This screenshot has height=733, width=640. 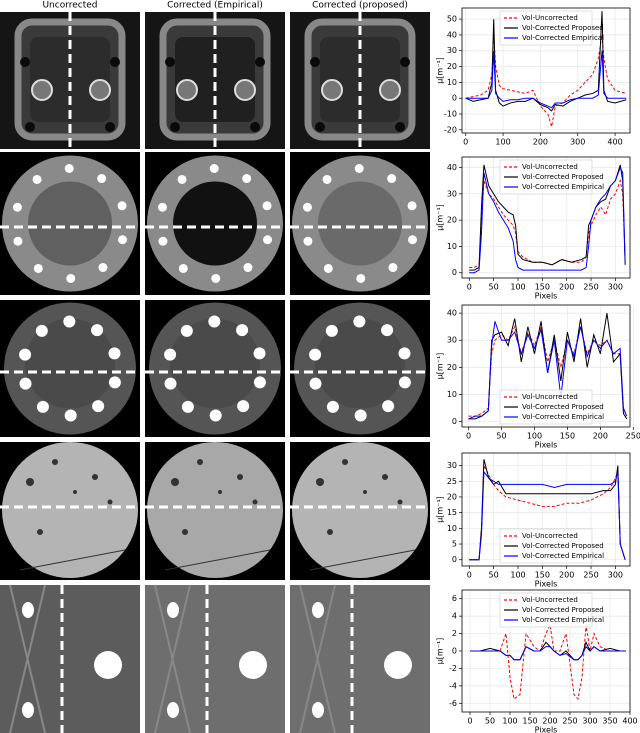 I want to click on y-tick-label: 25, so click(x=452, y=481).